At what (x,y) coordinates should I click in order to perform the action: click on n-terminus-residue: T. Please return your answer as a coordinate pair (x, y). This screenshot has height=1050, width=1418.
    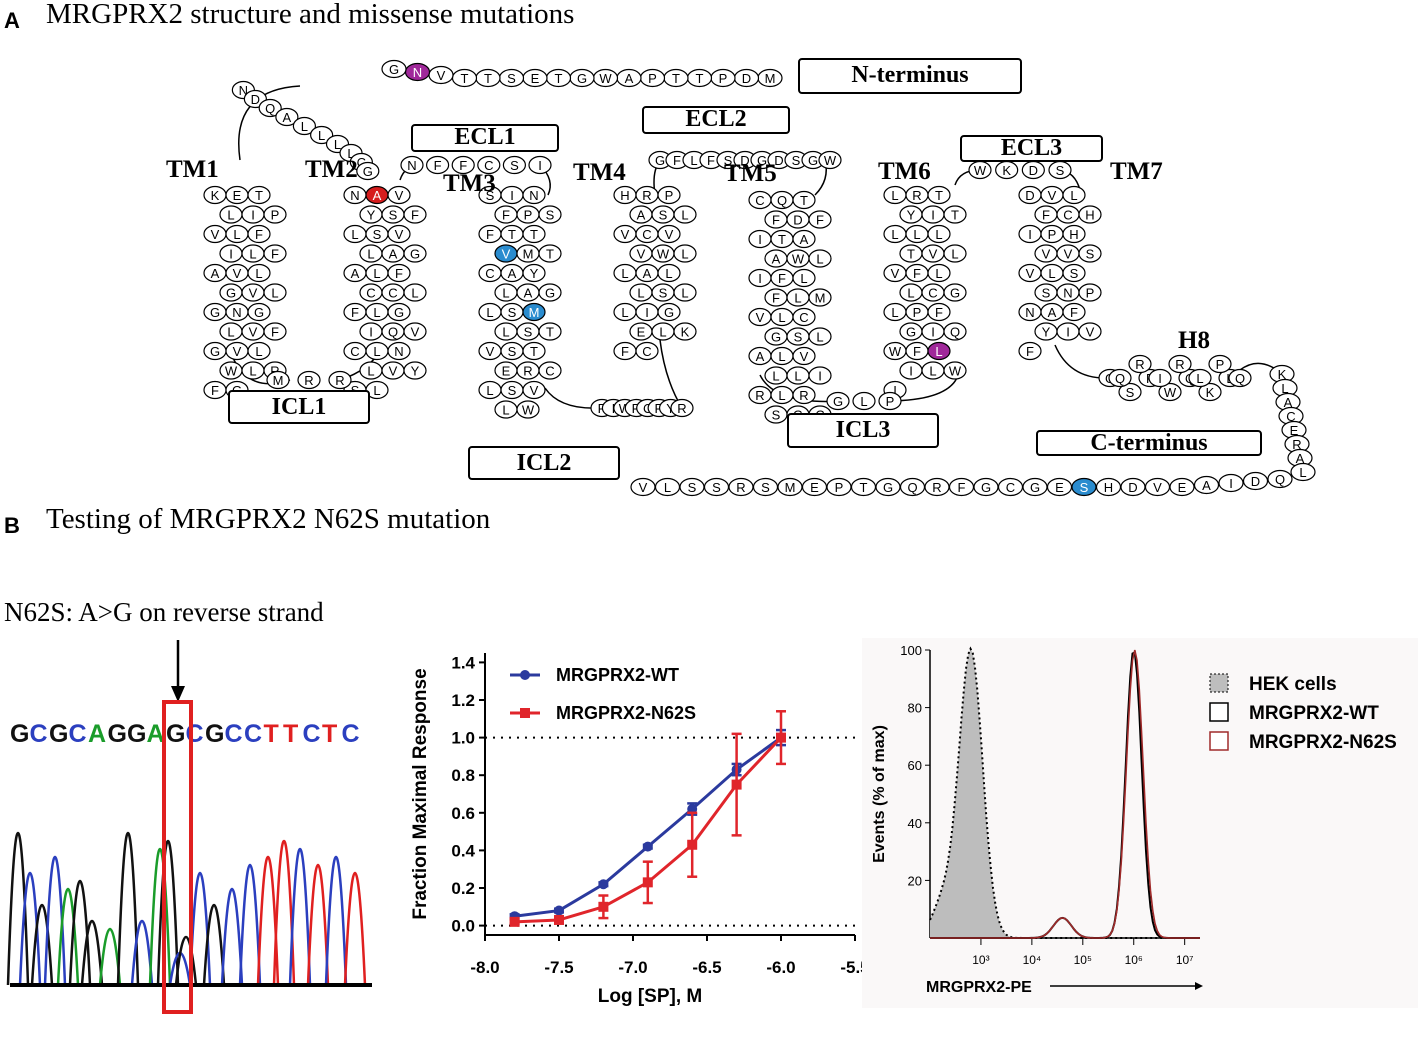
    Looking at the image, I should click on (488, 78).